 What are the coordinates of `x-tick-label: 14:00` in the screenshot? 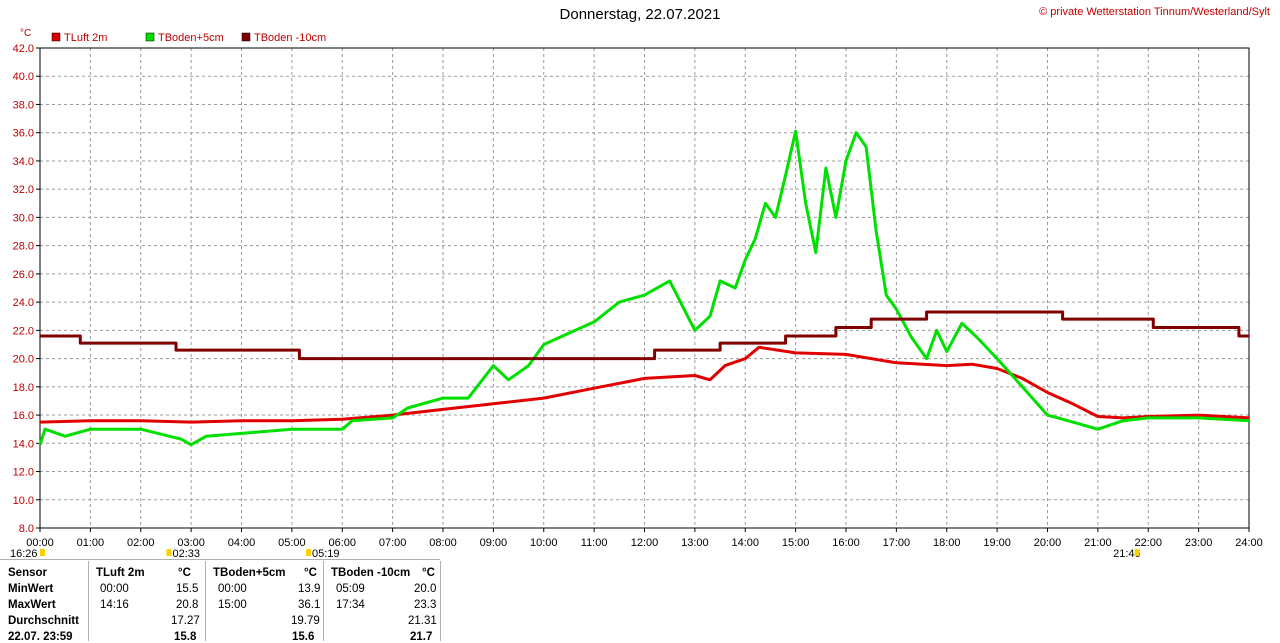 It's located at (745, 543).